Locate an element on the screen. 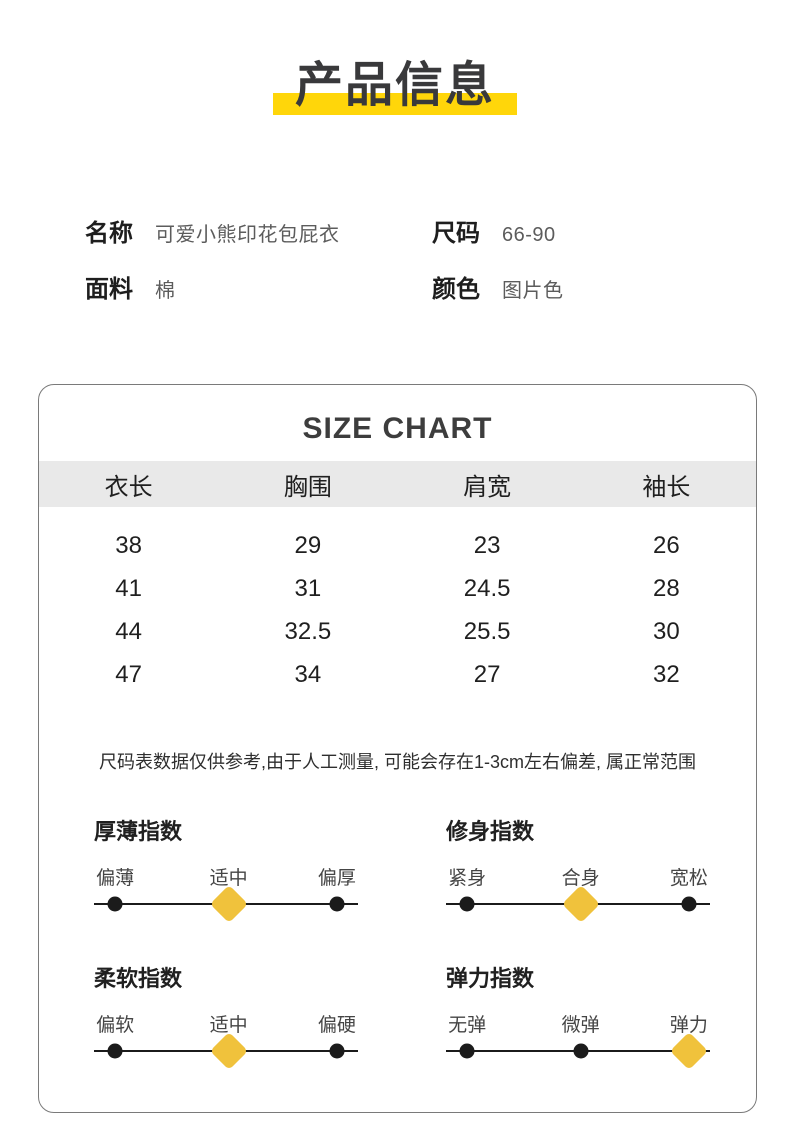 This screenshot has width=790, height=1141. title-highlight-bar is located at coordinates (394, 104).